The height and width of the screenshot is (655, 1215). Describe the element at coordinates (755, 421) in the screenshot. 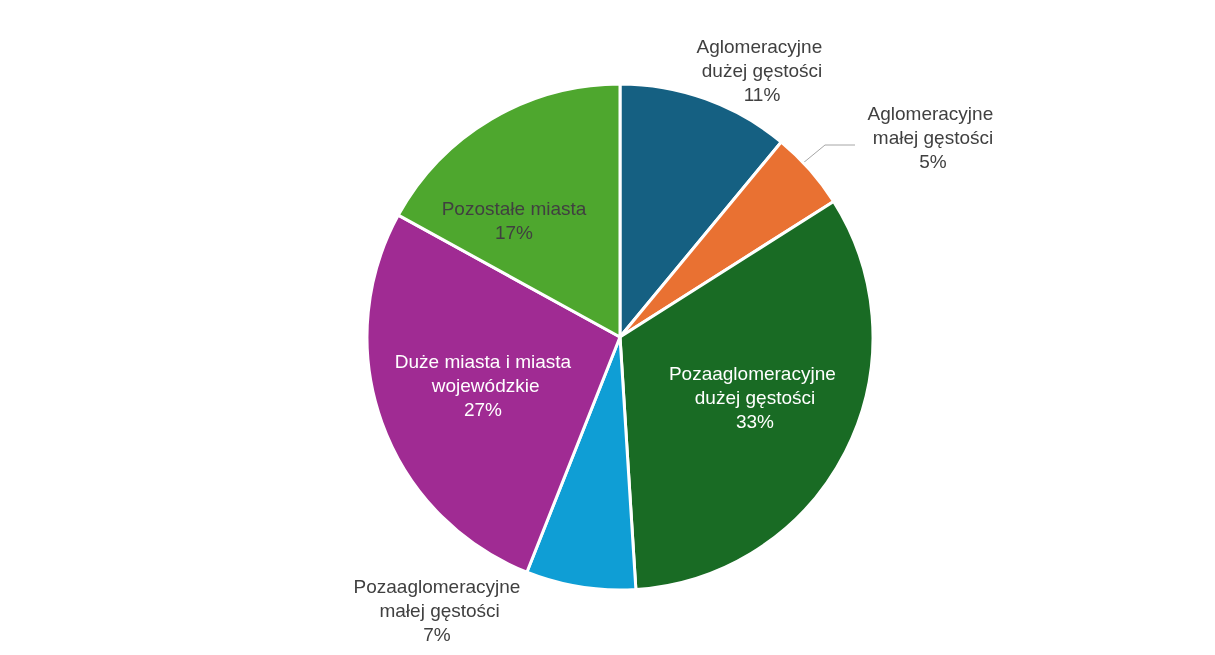

I see `data-label: 33%` at that location.